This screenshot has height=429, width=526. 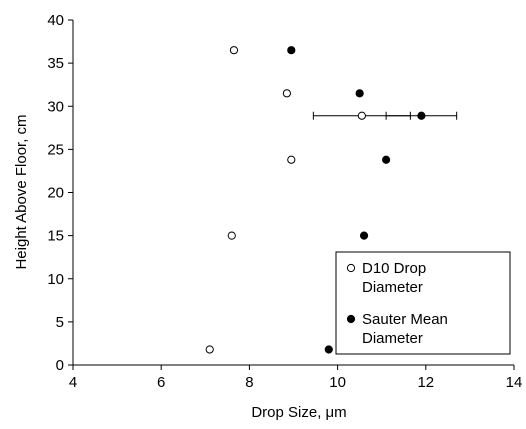 I want to click on error-bars, so click(x=385, y=115).